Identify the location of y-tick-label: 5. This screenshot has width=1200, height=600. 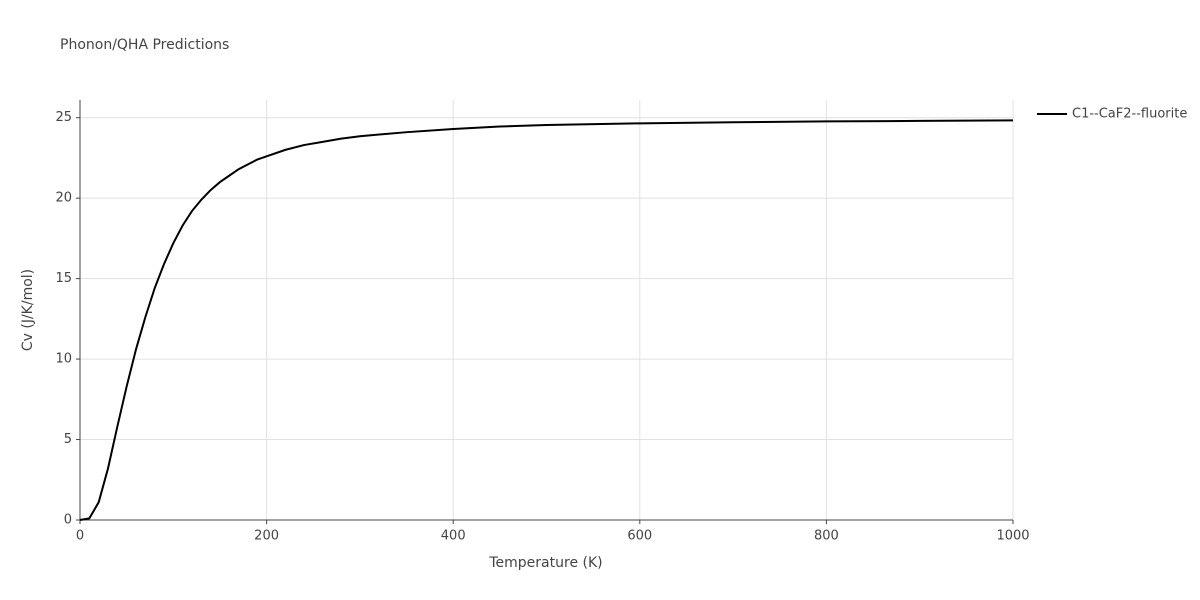
(68, 439).